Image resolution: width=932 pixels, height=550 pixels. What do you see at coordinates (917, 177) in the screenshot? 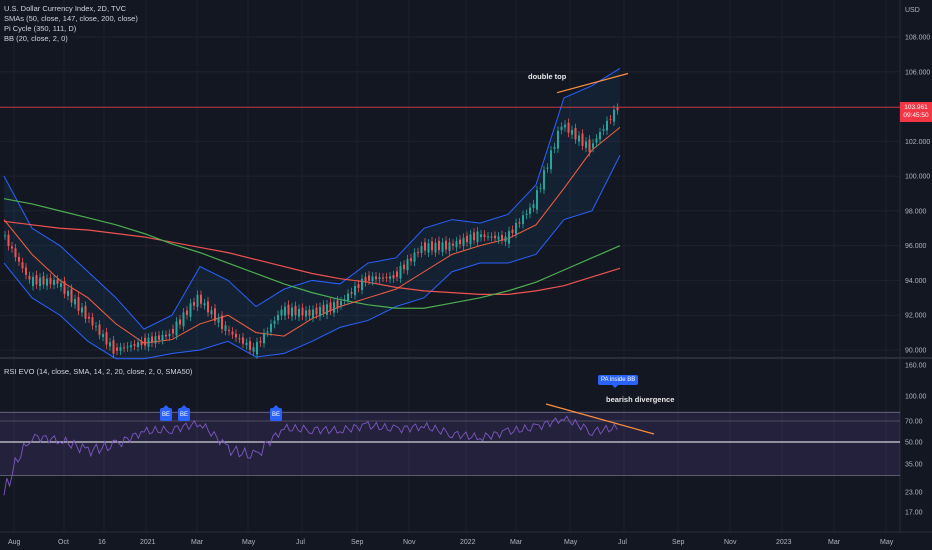
I see `price-axis-tick-label: 100.000` at bounding box center [917, 177].